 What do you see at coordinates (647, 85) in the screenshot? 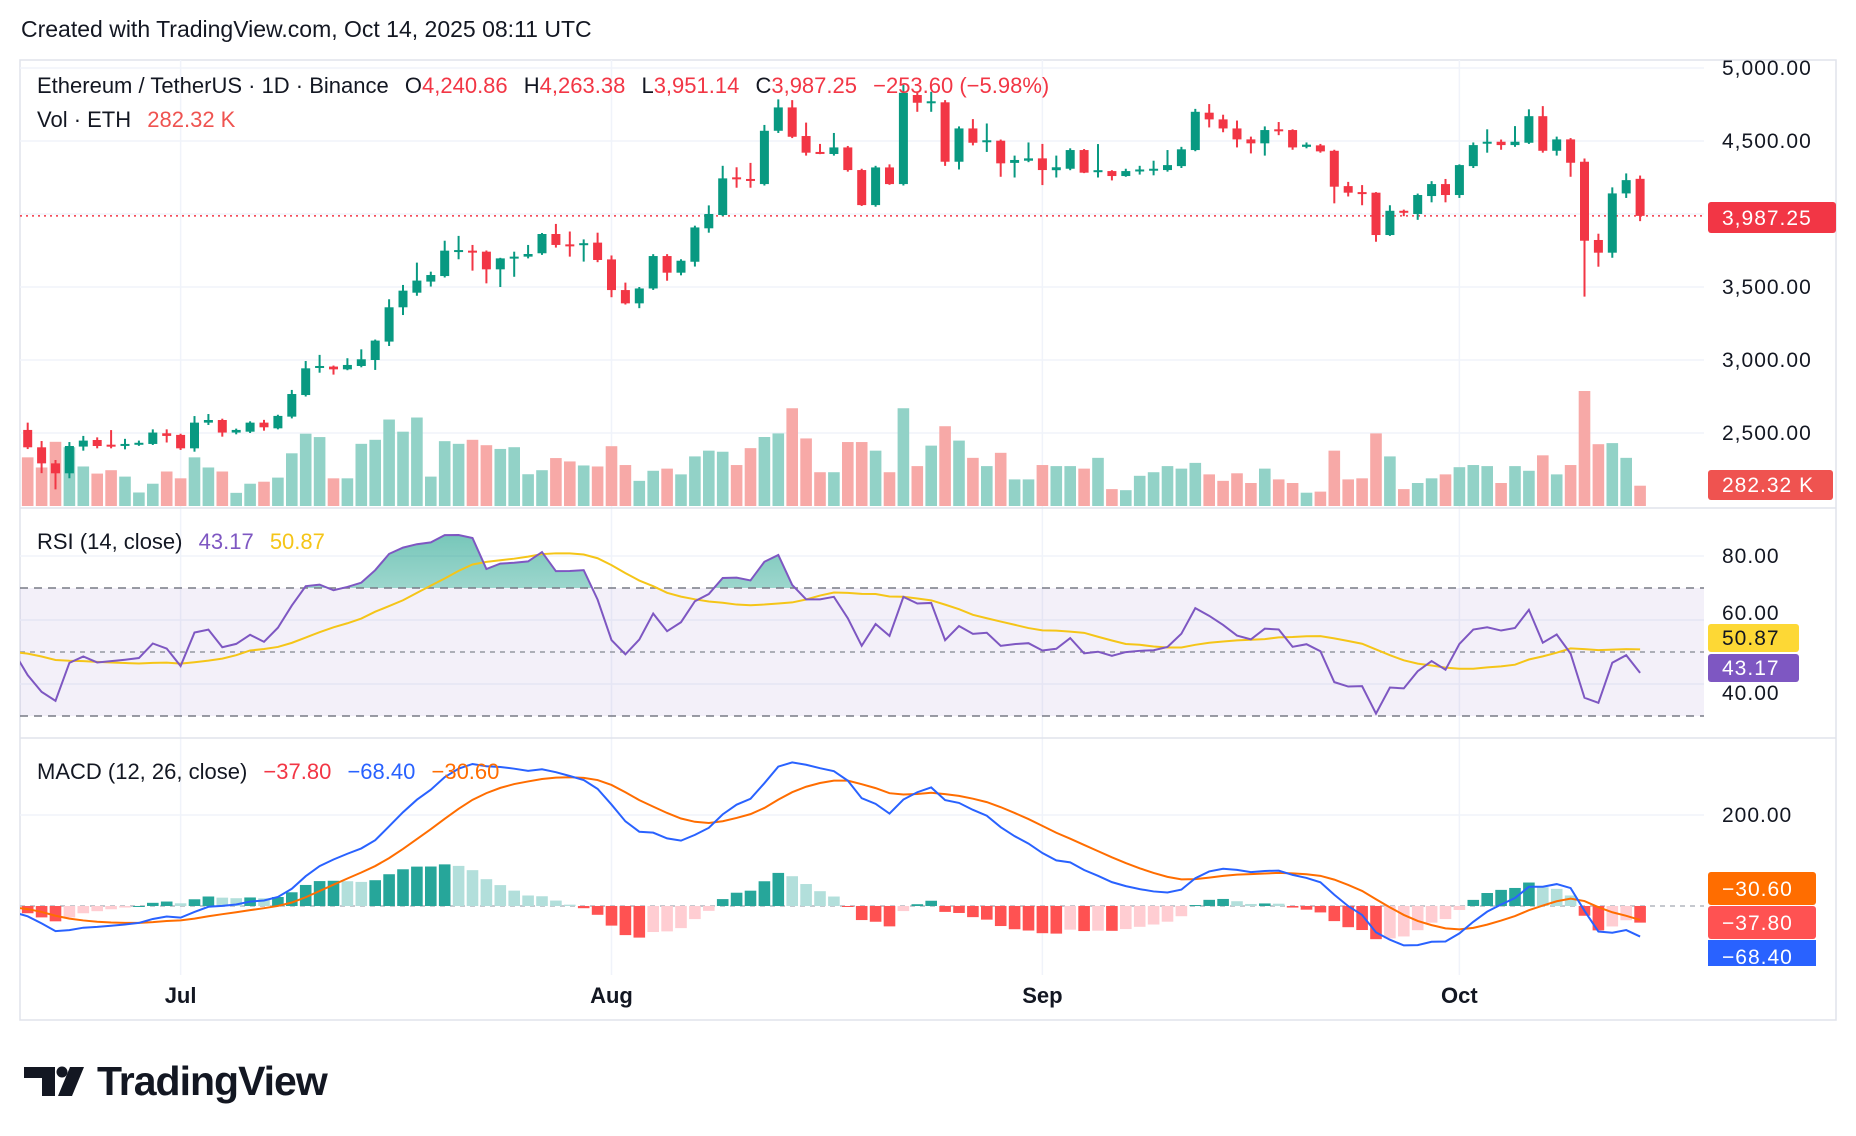
I see `low-label: L` at bounding box center [647, 85].